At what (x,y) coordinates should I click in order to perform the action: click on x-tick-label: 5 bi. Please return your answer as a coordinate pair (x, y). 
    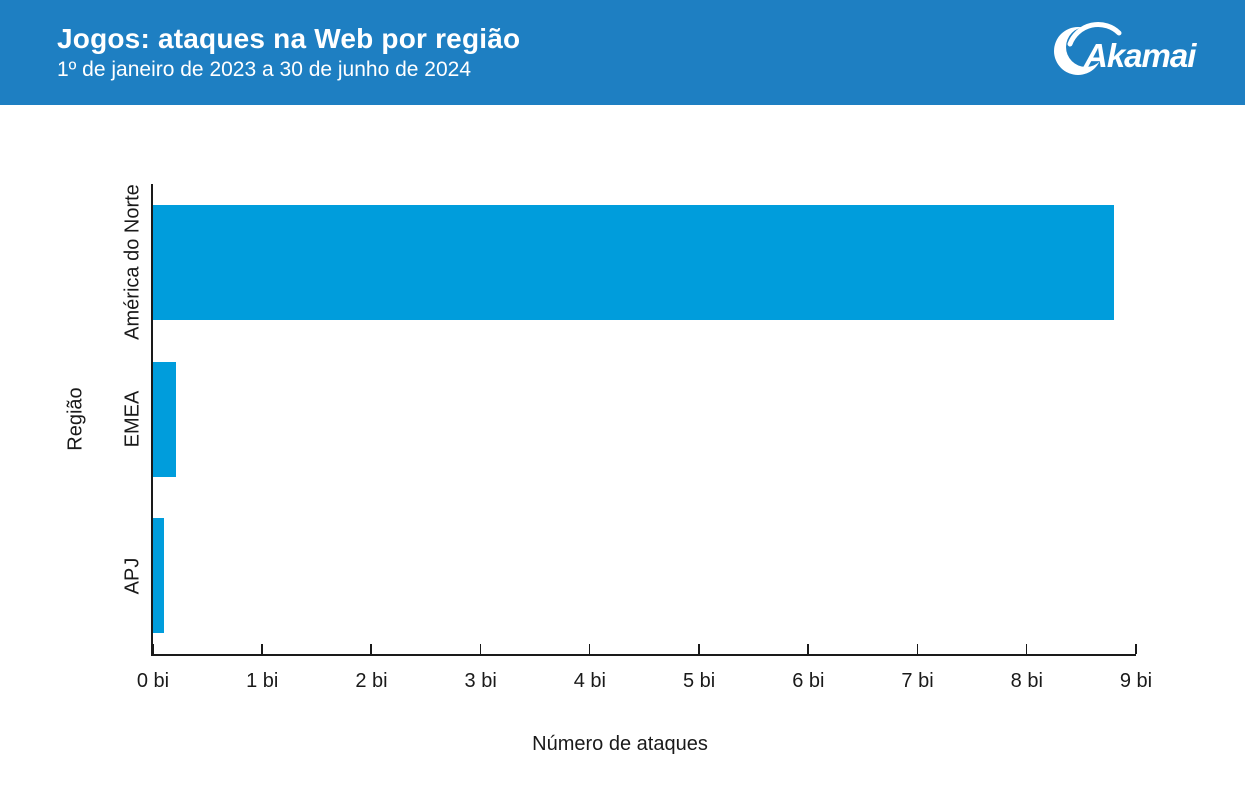
    Looking at the image, I should click on (699, 681).